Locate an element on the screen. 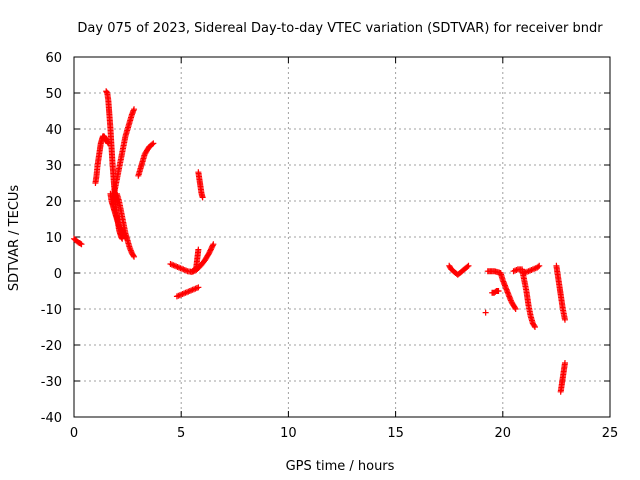 This screenshot has height=480, width=640. y-tick-label: 30 is located at coordinates (53, 166).